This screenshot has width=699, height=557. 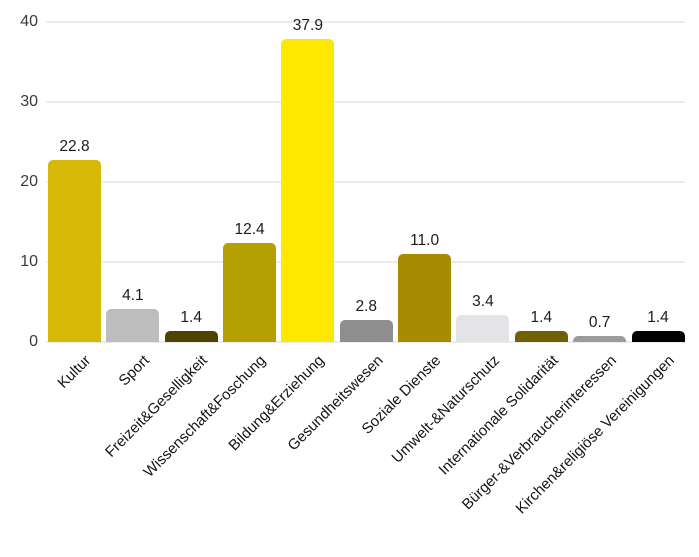 I want to click on x-axis-label: Freizeit&Geselligkeit, so click(x=157, y=406).